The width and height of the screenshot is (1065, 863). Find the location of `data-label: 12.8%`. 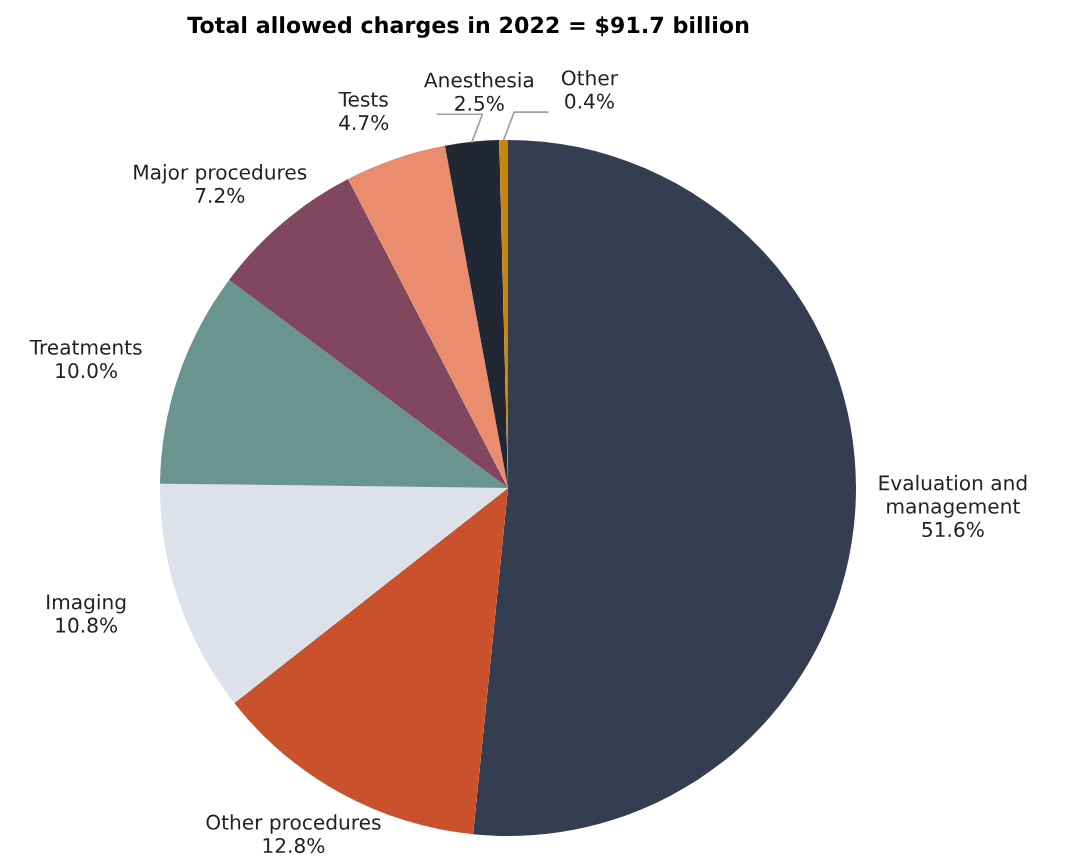

data-label: 12.8% is located at coordinates (294, 845).